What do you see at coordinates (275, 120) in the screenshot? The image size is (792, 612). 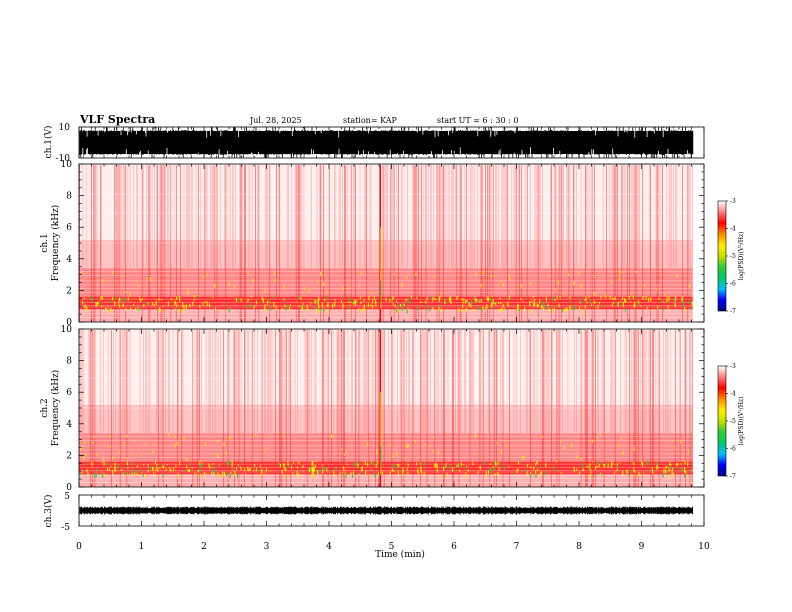 I see `date-label: Jul. 28, 2025` at bounding box center [275, 120].